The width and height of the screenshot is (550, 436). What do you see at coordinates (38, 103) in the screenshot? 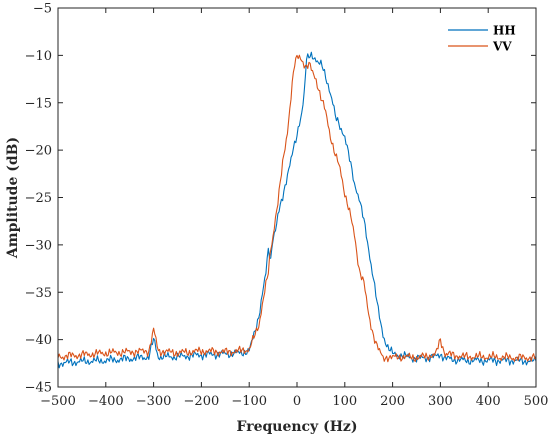
I see `y-tick-label: −15` at bounding box center [38, 103].